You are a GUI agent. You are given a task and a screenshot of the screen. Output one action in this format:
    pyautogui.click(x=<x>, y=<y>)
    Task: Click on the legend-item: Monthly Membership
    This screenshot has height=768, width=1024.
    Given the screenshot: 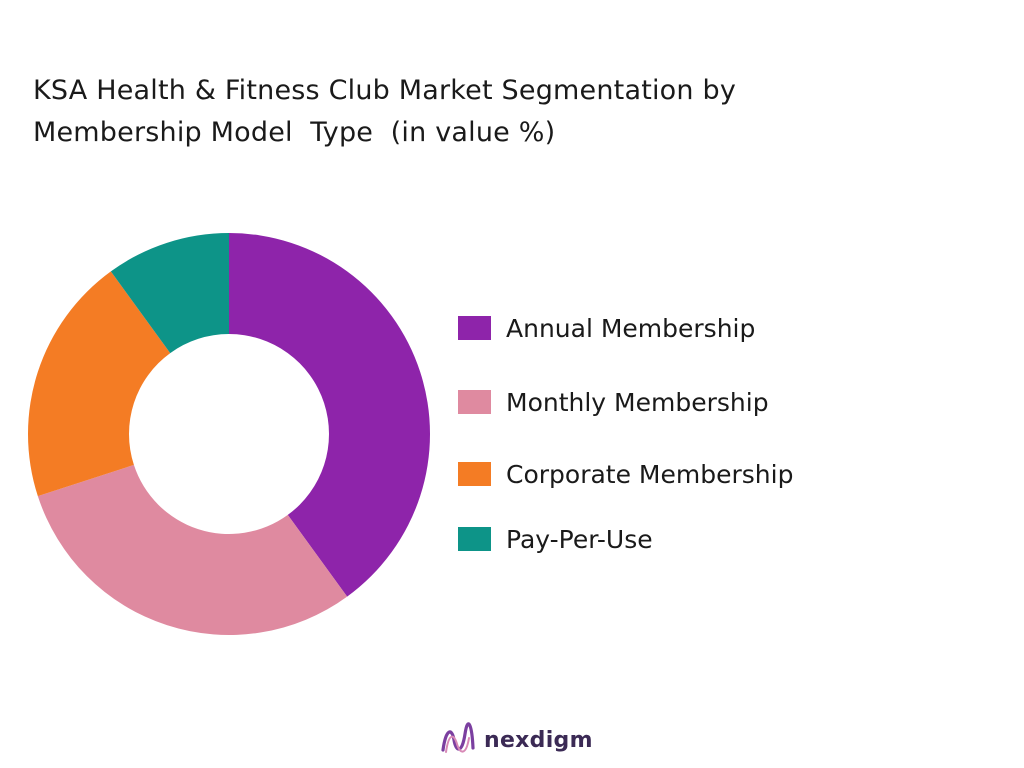 What is the action you would take?
    pyautogui.click(x=613, y=402)
    